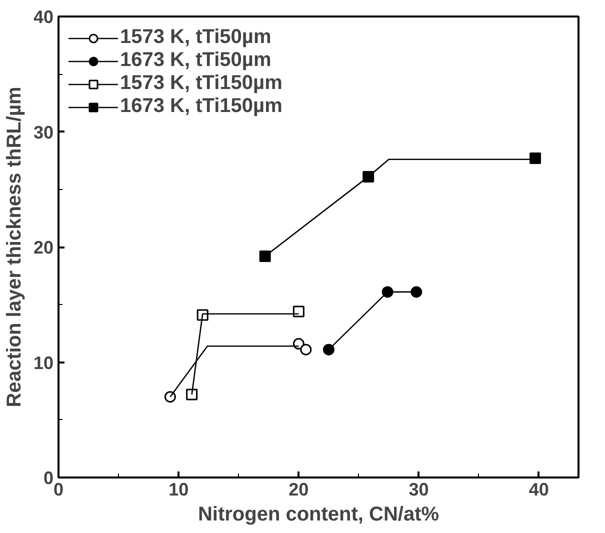  Describe the element at coordinates (43, 17) in the screenshot. I see `y-tick-label: 40` at that location.